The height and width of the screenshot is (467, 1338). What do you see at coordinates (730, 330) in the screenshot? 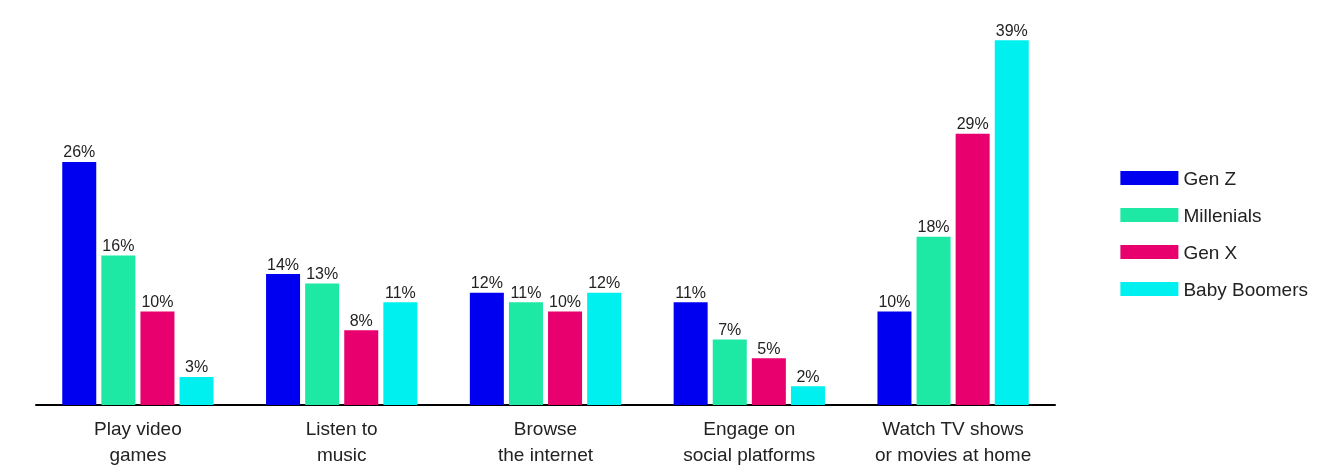
I see `data-label: 7%` at bounding box center [730, 330].